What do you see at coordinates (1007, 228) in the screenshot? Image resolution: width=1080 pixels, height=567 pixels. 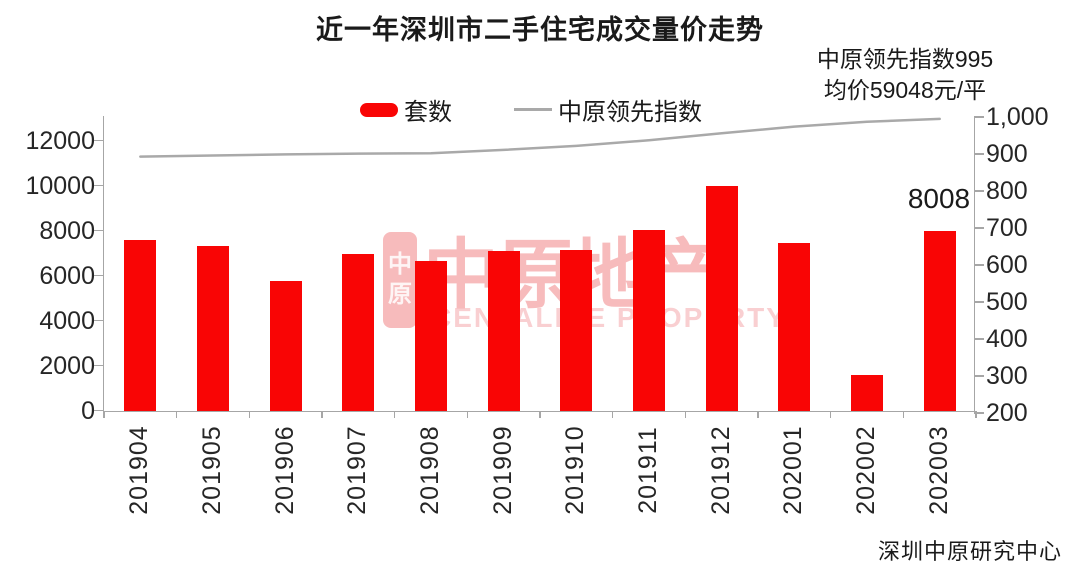 I see `right-axis-label: 700` at bounding box center [1007, 228].